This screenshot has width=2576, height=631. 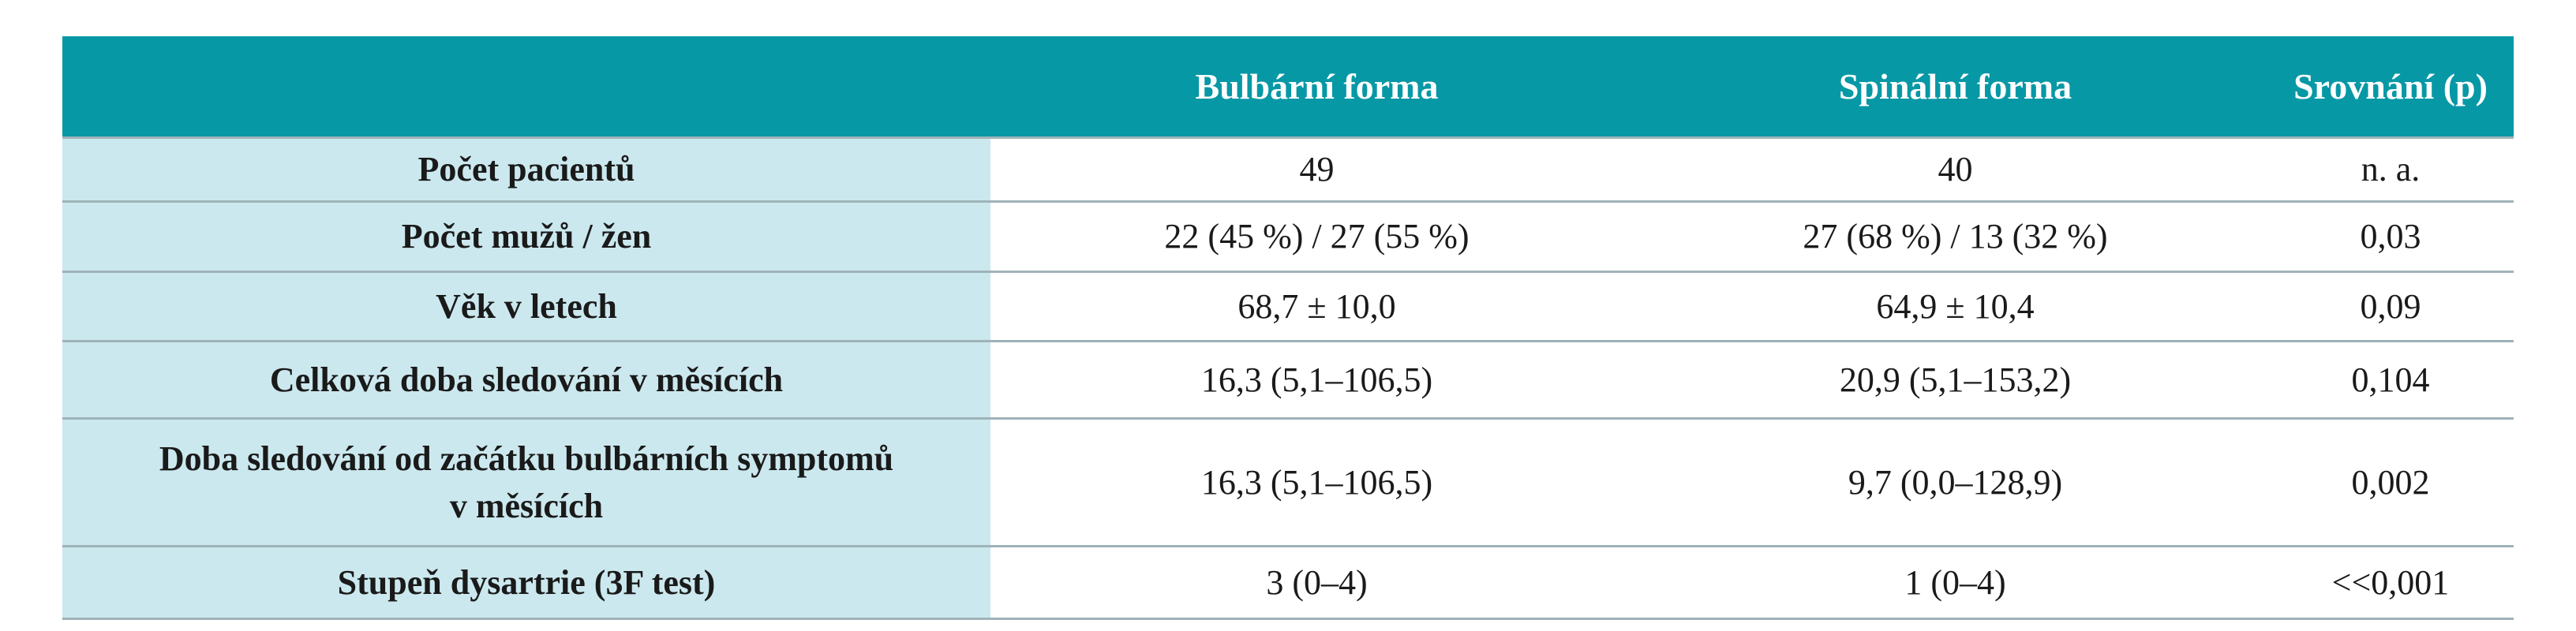 I want to click on cell-text: 64,9 ± 10,4, so click(x=1955, y=306).